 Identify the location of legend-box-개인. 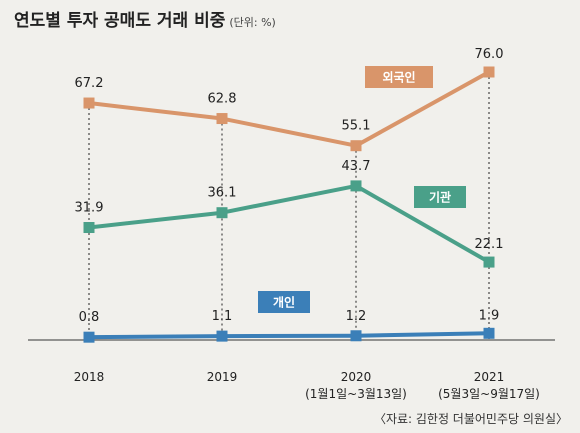
(284, 302).